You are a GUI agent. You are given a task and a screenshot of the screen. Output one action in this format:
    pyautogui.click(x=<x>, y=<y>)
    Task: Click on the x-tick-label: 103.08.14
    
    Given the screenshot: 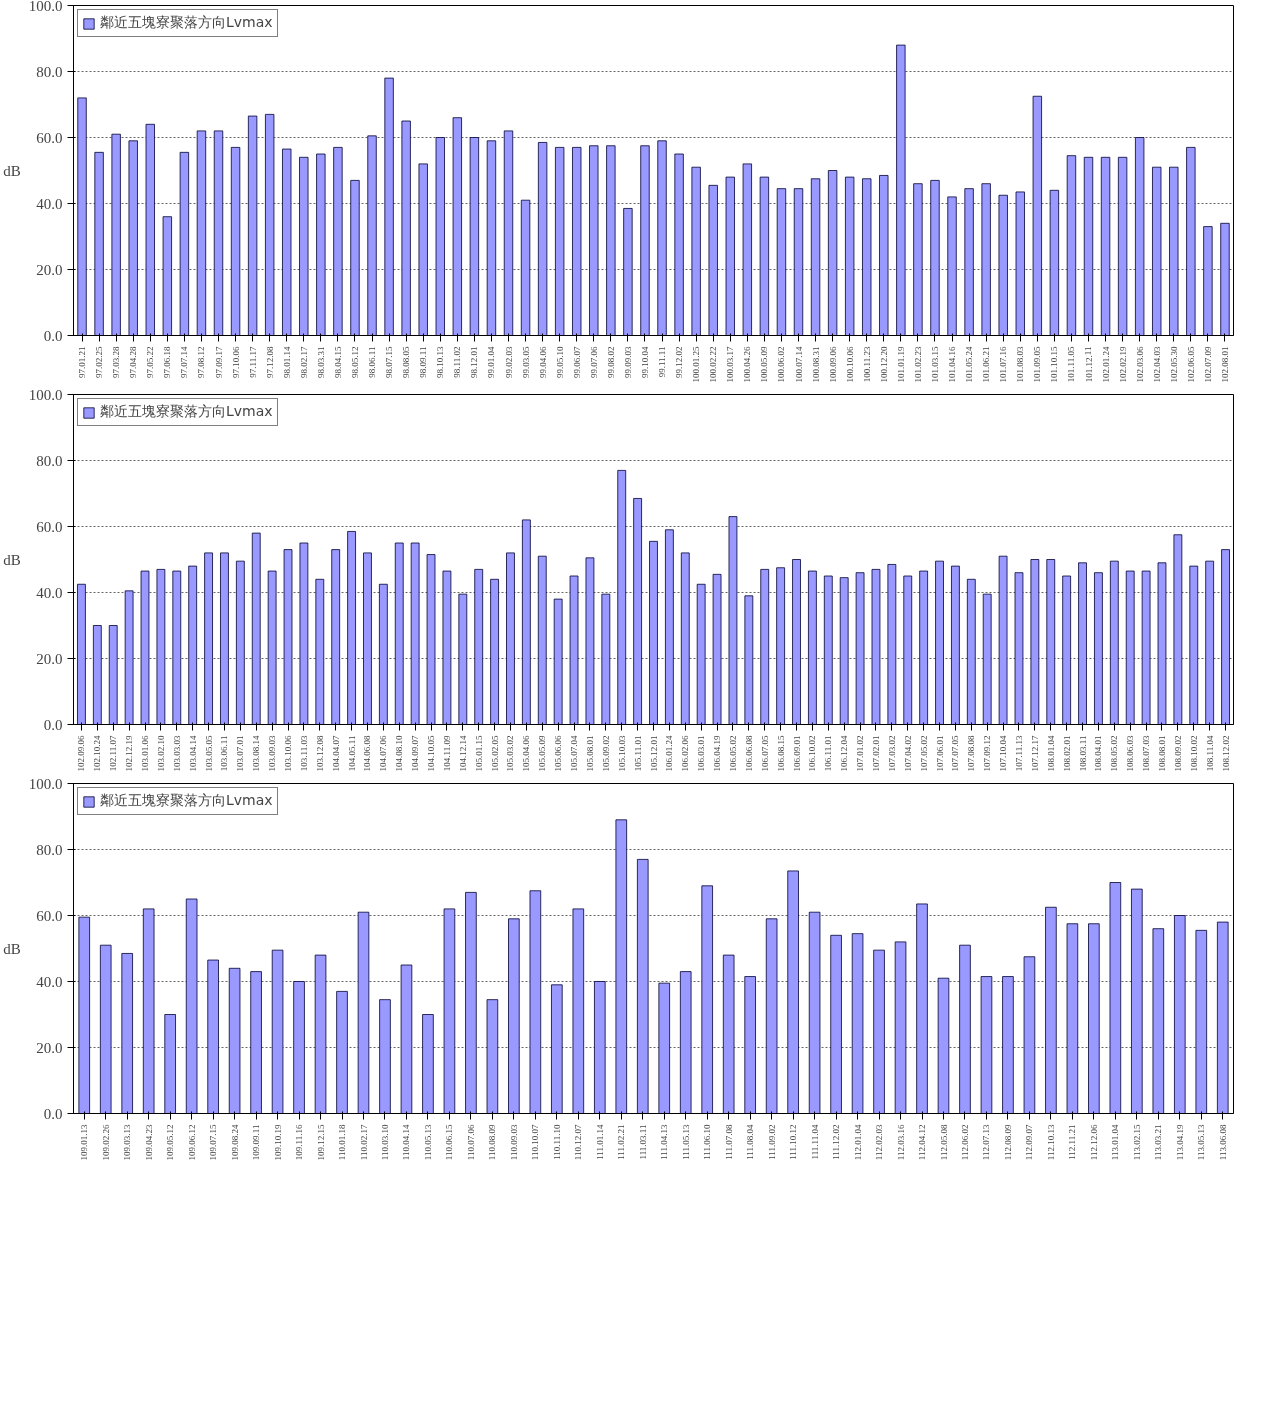 What is the action you would take?
    pyautogui.click(x=256, y=753)
    